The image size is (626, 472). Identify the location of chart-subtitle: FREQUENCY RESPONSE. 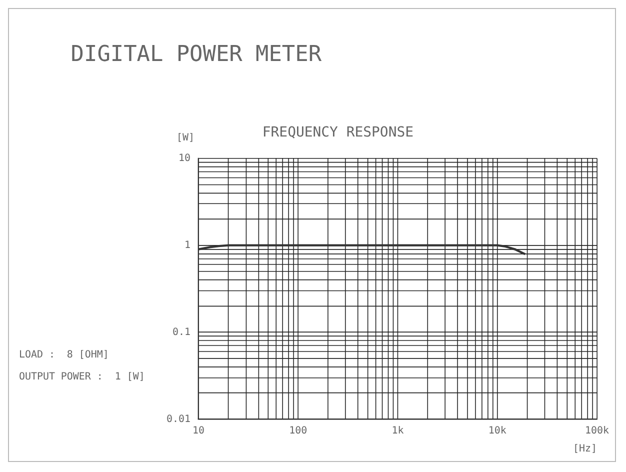
(338, 132).